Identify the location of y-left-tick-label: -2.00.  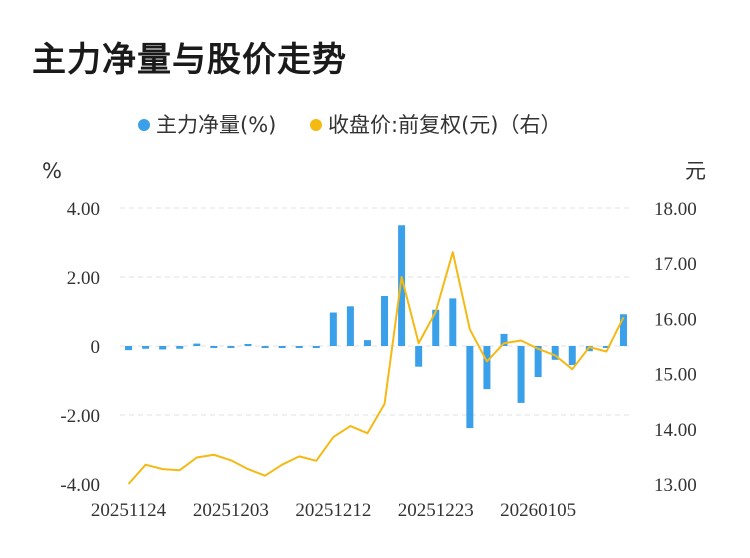
(80, 416).